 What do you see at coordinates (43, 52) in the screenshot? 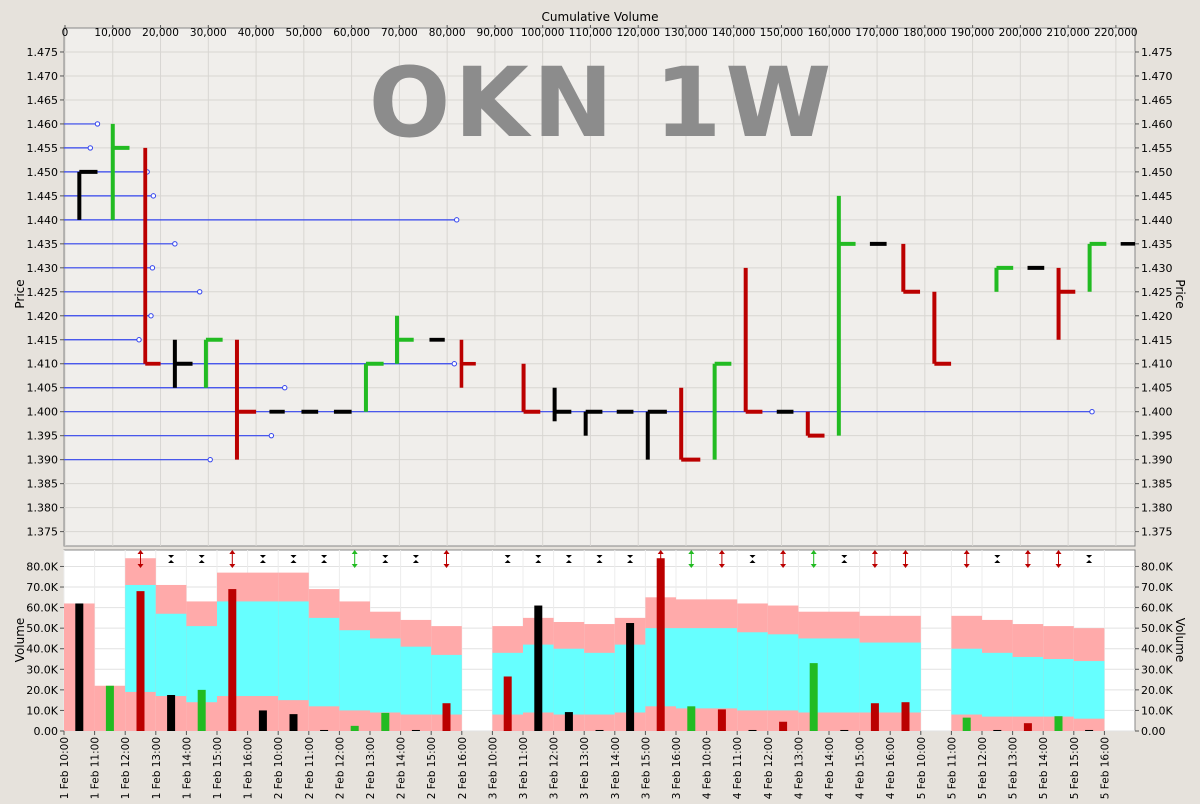
I see `price-tick-label: 1.475` at bounding box center [43, 52].